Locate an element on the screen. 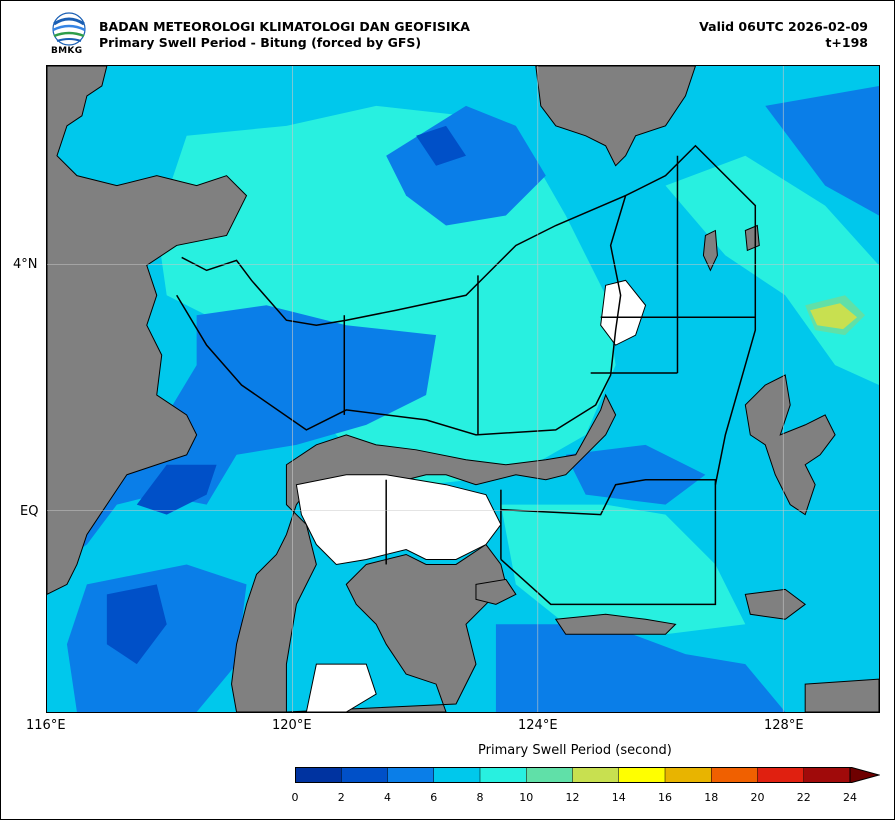 The height and width of the screenshot is (820, 895). banggai-islands-land is located at coordinates (496, 591).